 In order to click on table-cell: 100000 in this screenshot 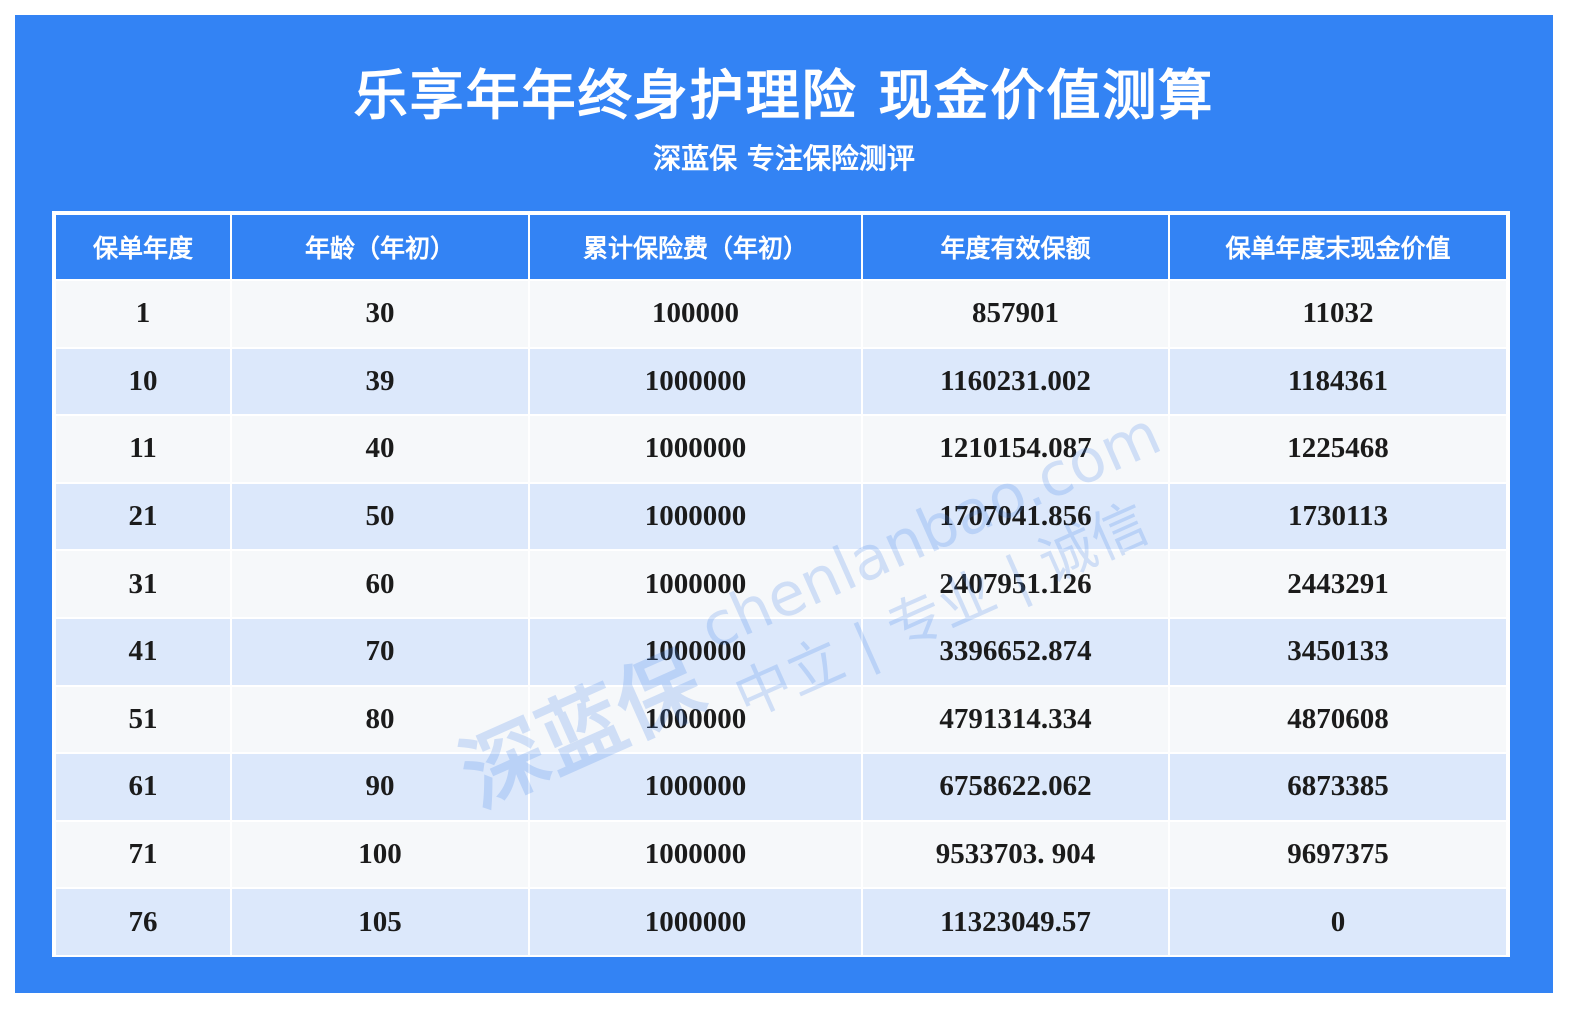, I will do `click(696, 314)`.